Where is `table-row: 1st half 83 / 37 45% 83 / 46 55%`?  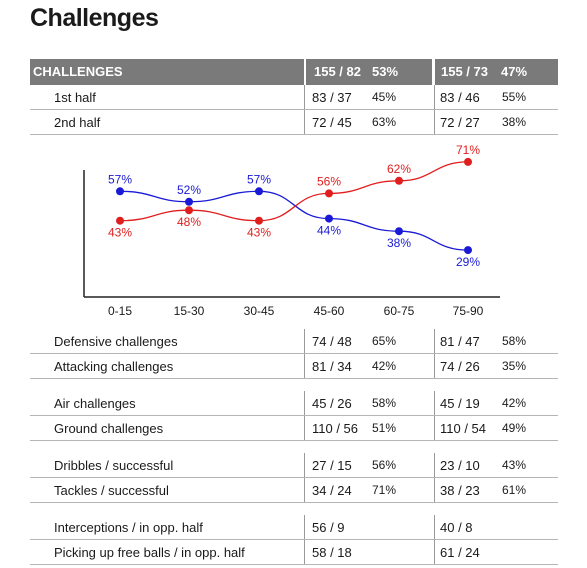 table-row: 1st half 83 / 37 45% 83 / 46 55% is located at coordinates (294, 97).